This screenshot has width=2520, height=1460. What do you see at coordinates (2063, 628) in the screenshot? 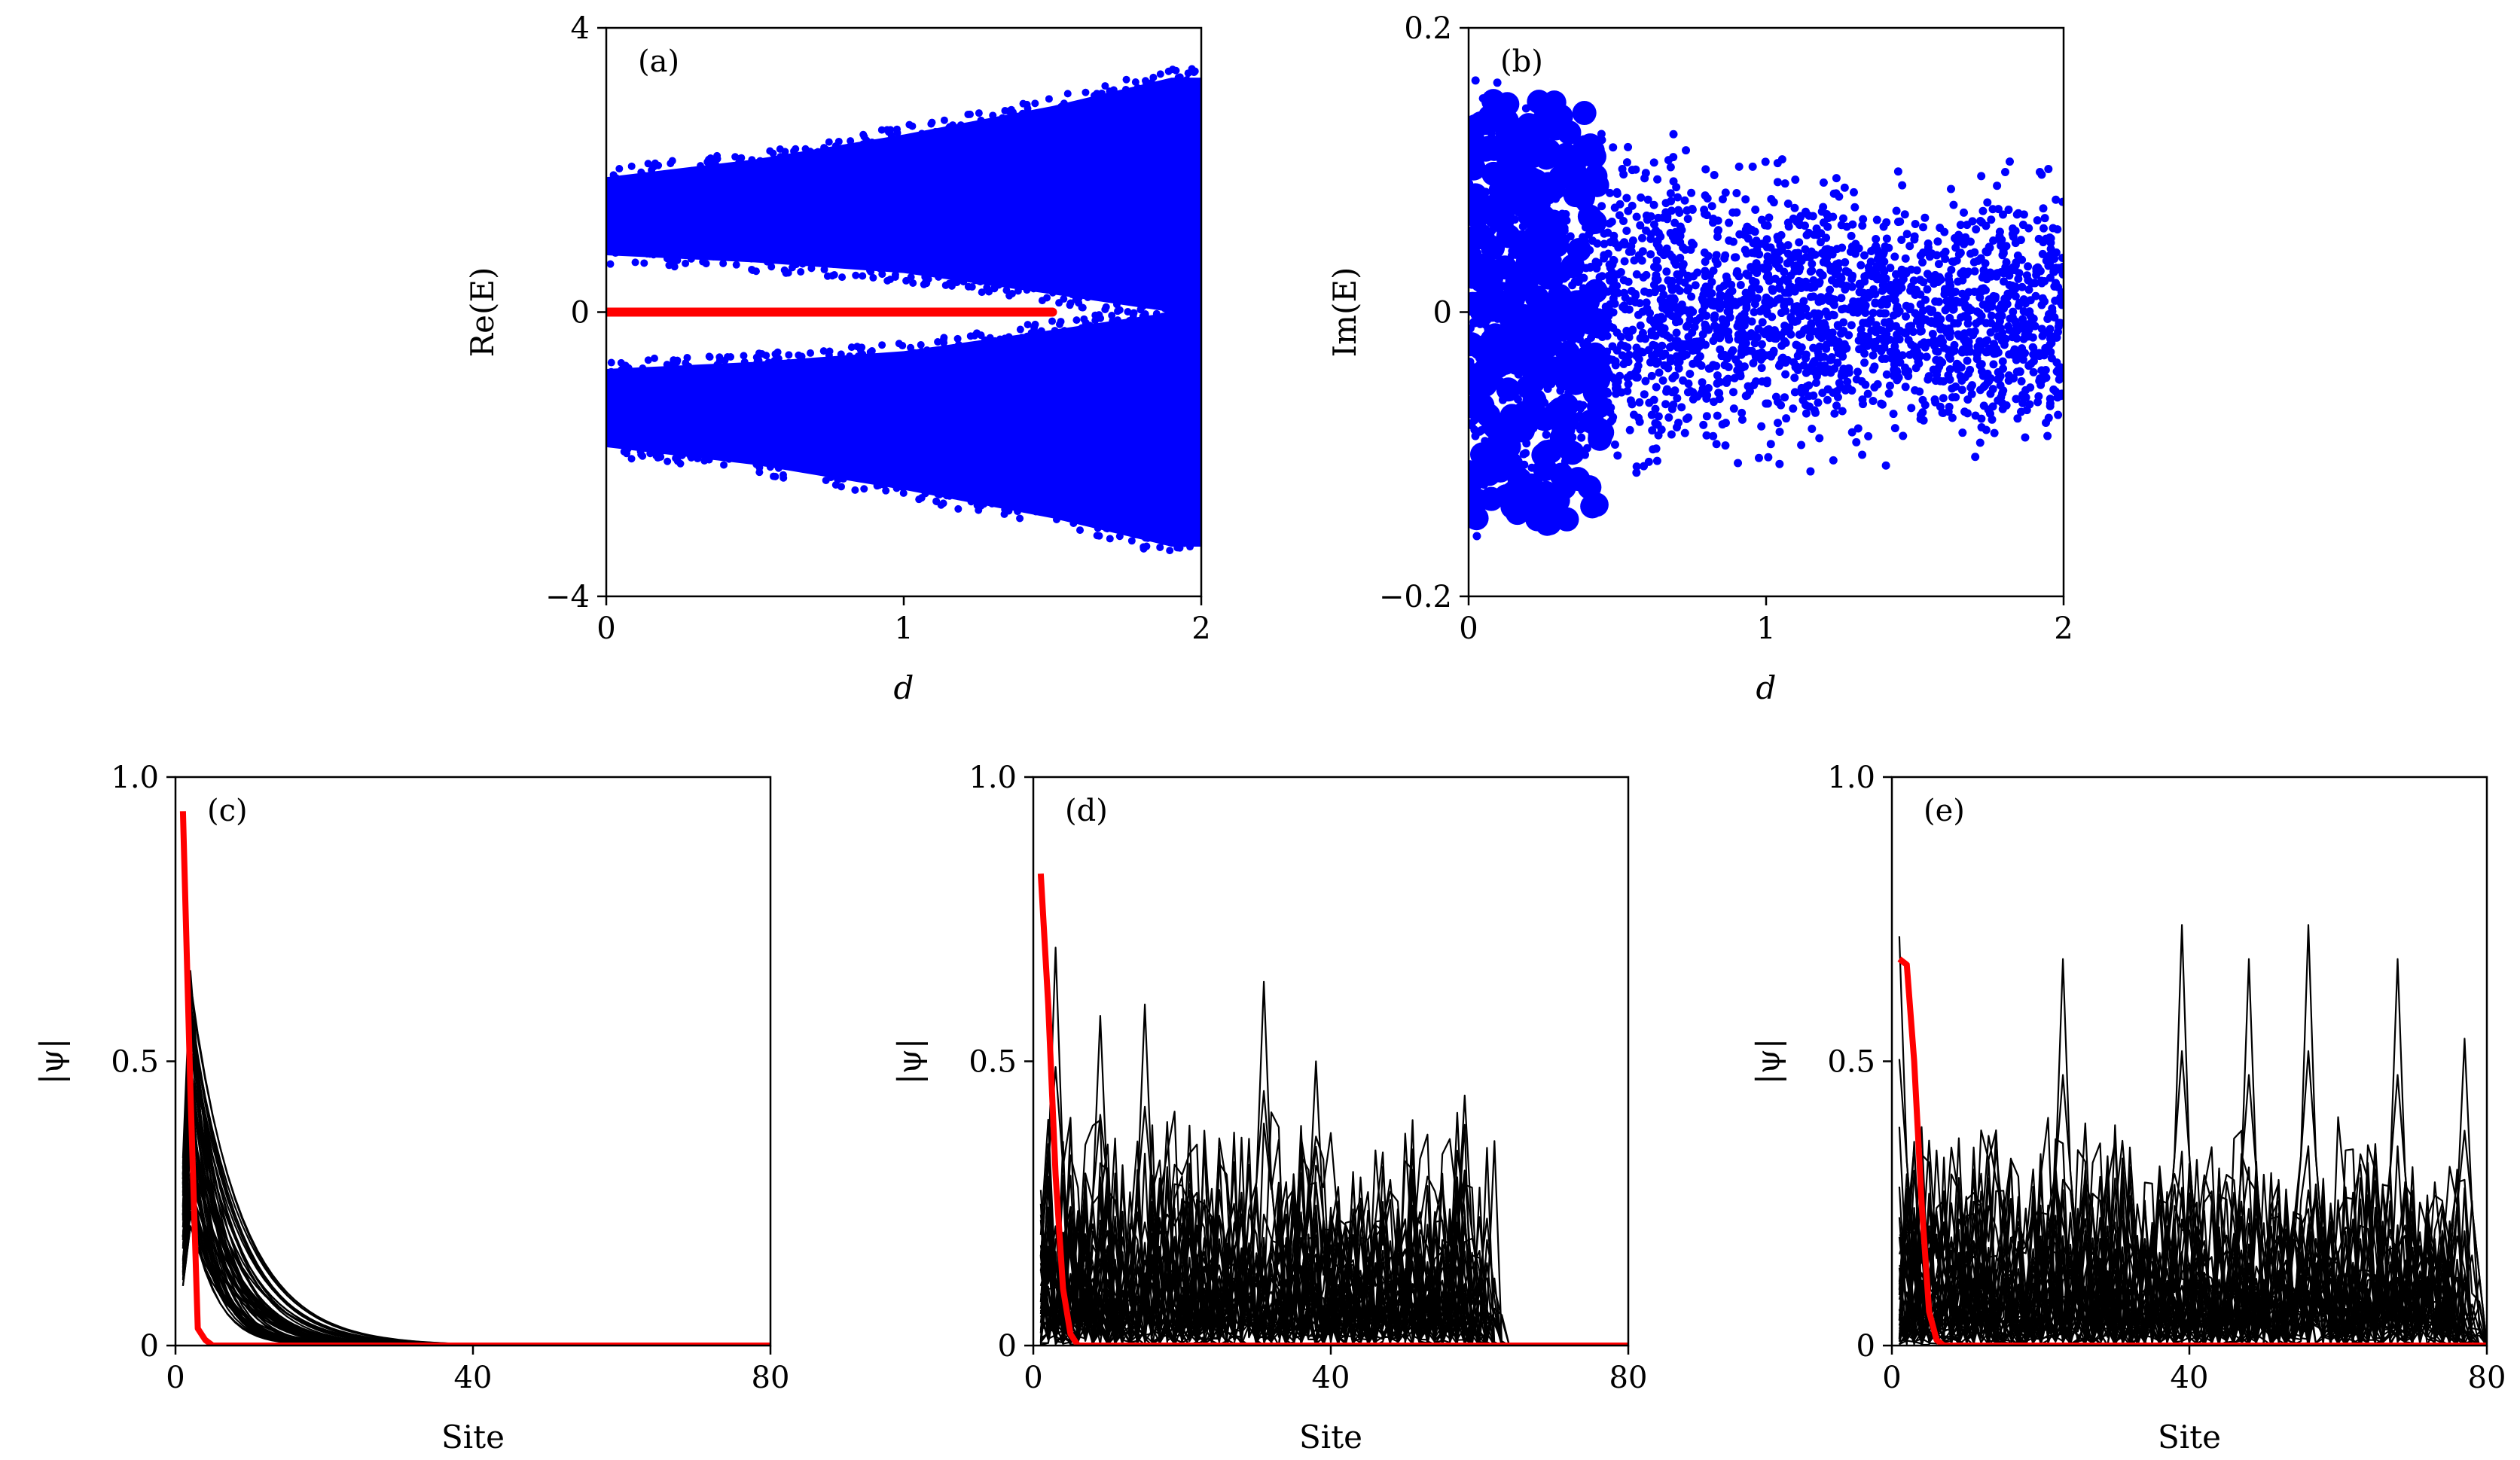
I see `x-tick-label-b: 2` at bounding box center [2063, 628].